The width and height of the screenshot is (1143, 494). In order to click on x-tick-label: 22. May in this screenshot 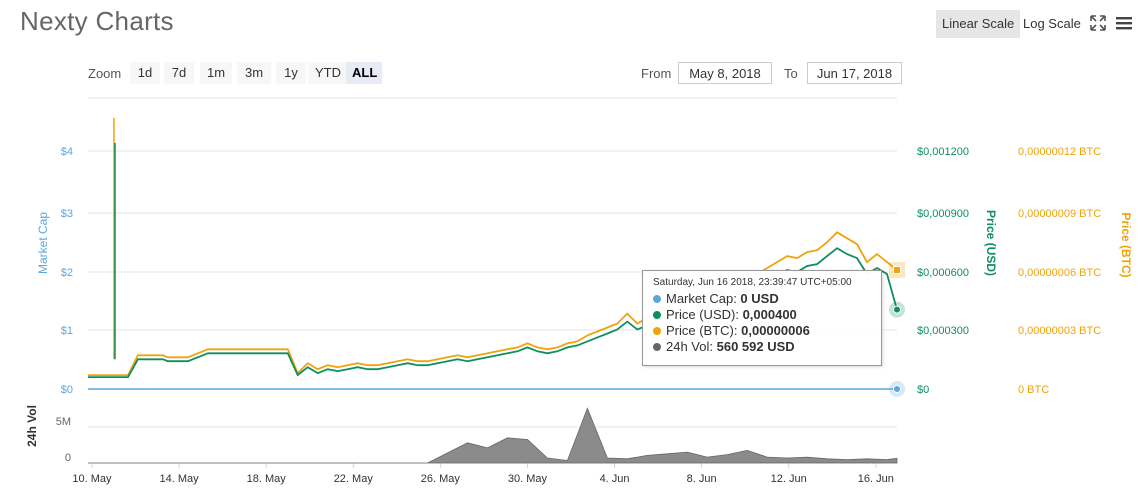, I will do `click(354, 479)`.